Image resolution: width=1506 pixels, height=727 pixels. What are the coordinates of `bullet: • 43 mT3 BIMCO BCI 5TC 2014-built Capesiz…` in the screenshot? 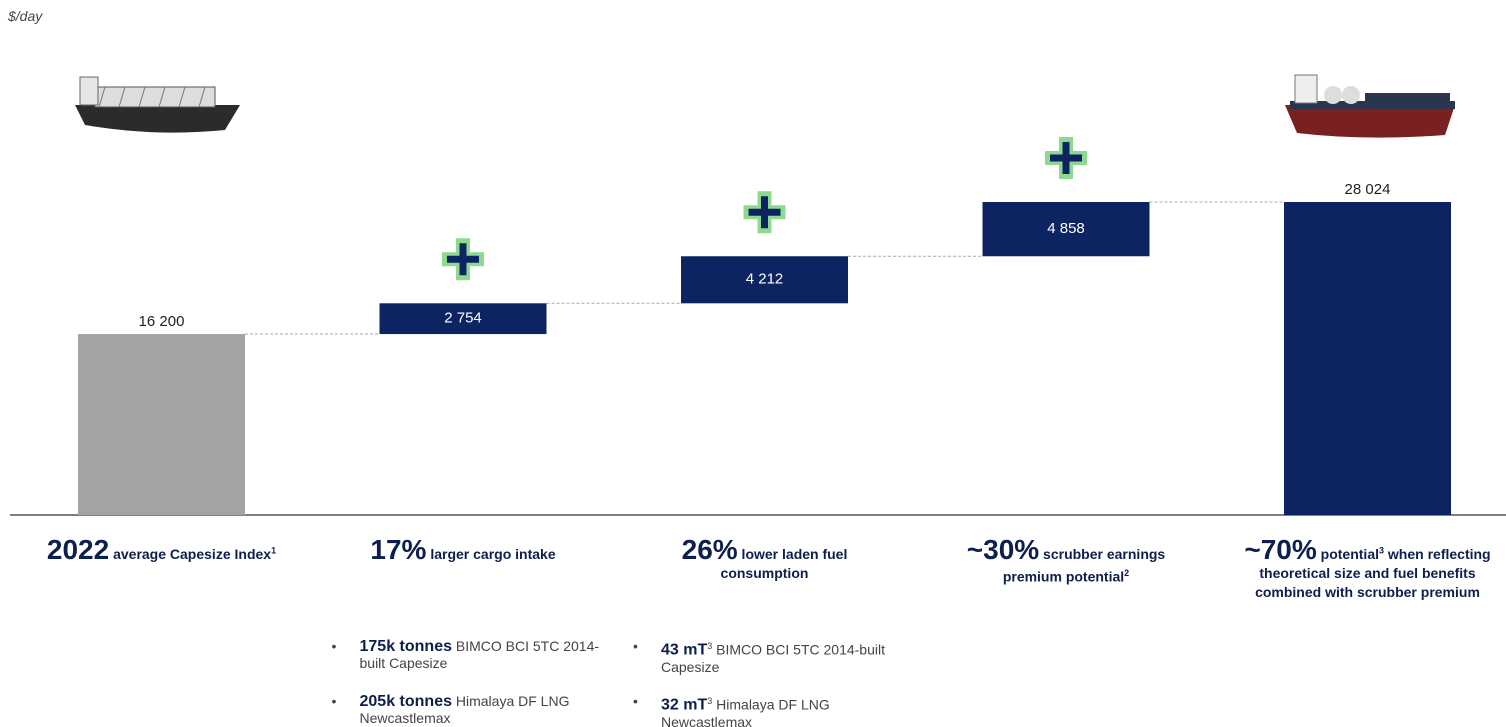 It's located at (769, 657).